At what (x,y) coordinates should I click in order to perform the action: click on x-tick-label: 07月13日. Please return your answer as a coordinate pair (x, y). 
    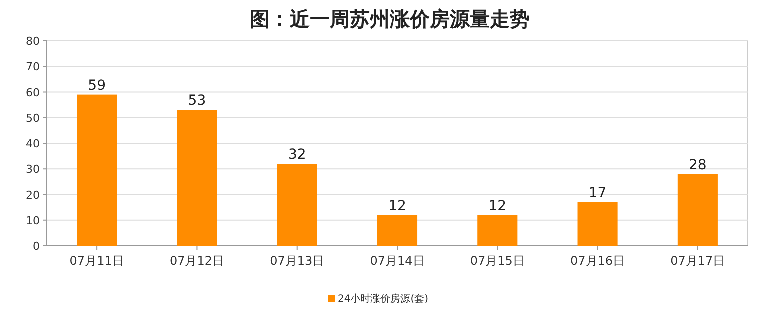
    Looking at the image, I should click on (297, 261).